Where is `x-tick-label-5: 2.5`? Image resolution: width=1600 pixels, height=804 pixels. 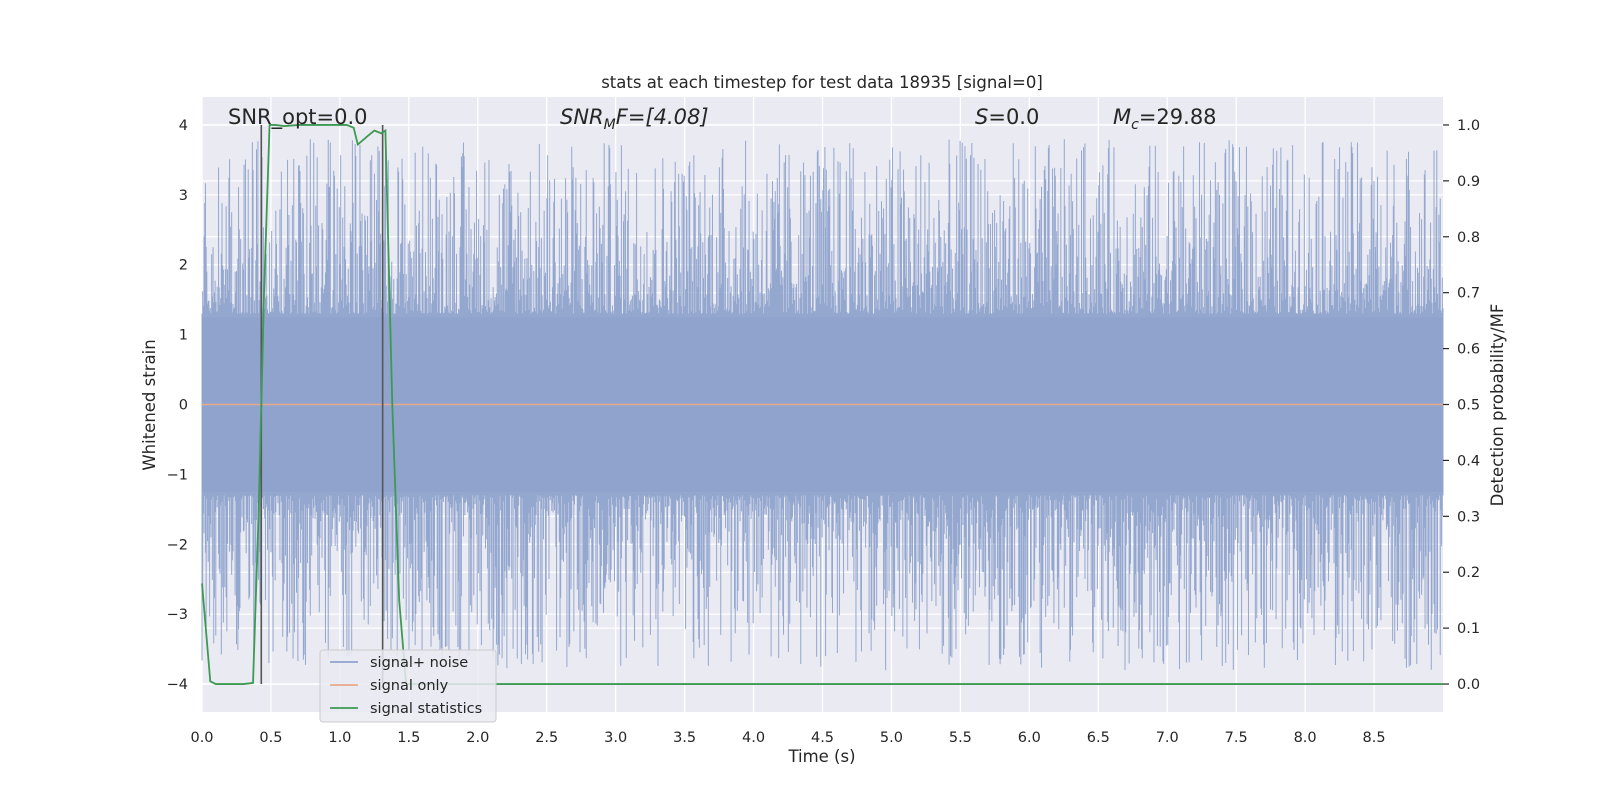
x-tick-label-5: 2.5 is located at coordinates (546, 738).